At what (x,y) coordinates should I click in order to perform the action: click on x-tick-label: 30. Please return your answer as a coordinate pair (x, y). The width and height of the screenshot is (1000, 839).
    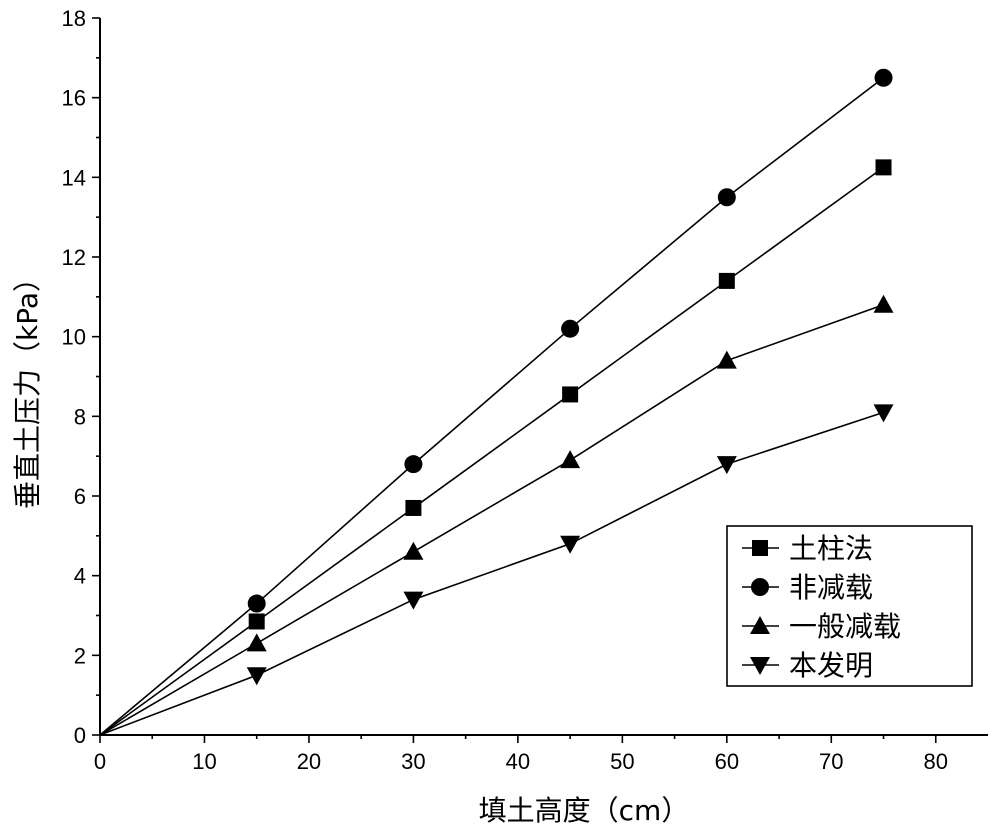
    Looking at the image, I should click on (413, 761).